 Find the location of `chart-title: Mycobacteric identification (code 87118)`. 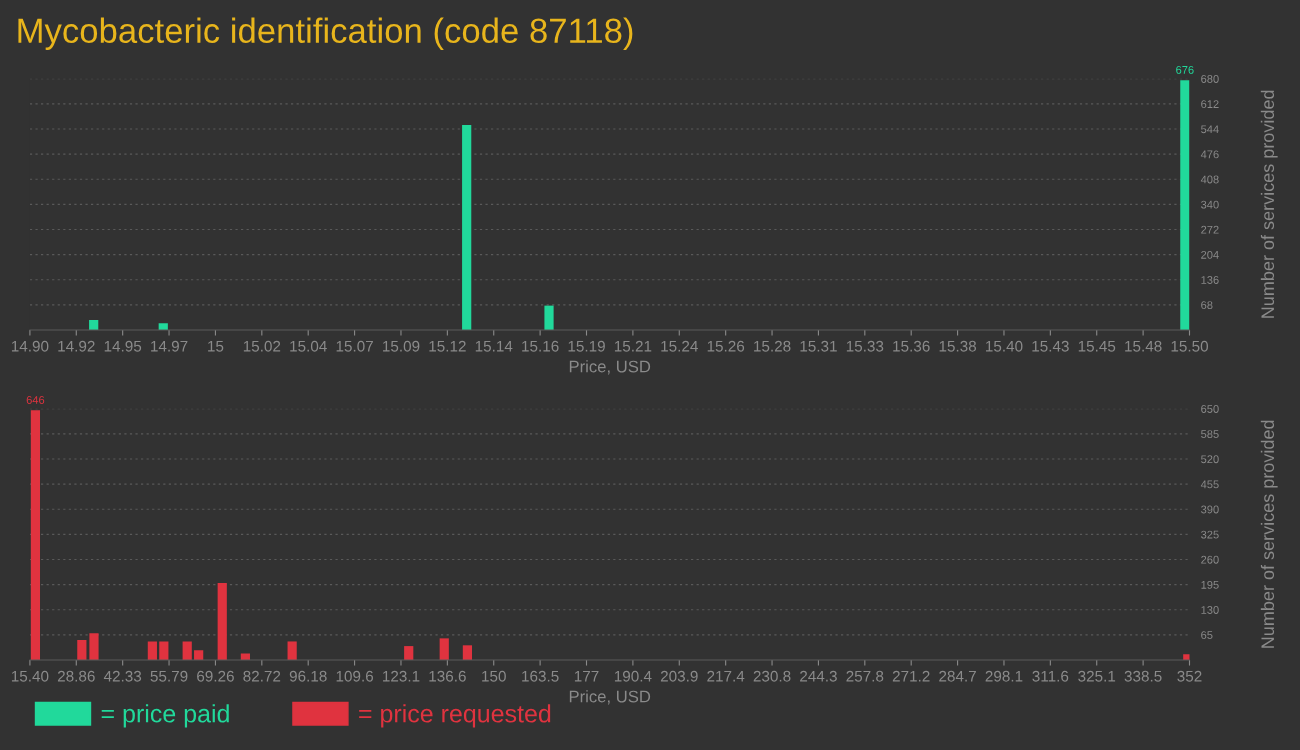

chart-title: Mycobacteric identification (code 87118) is located at coordinates (325, 33).